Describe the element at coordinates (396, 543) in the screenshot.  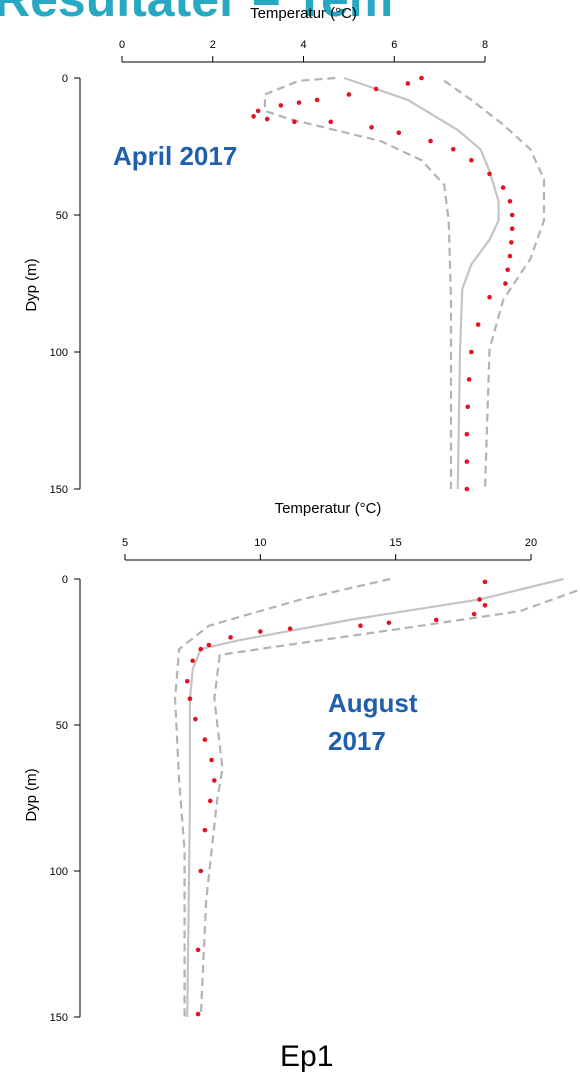
I see `x-tick-label: 15` at that location.